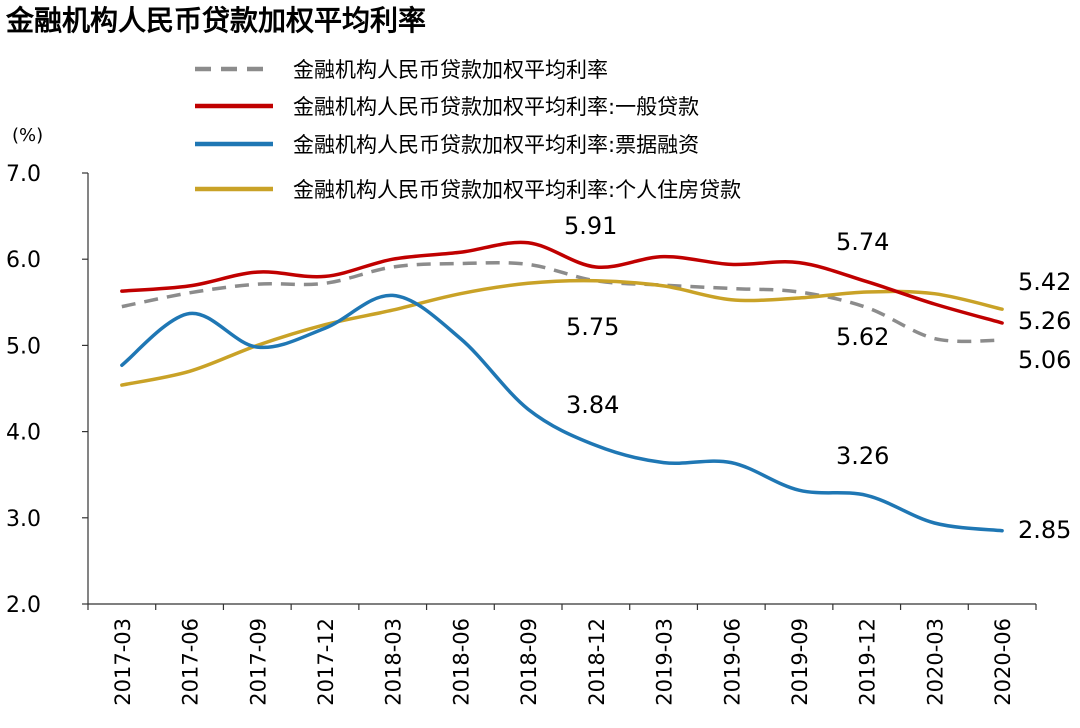 The height and width of the screenshot is (728, 1080). Describe the element at coordinates (1003, 662) in the screenshot. I see `x-tick-label: 2020-06` at that location.